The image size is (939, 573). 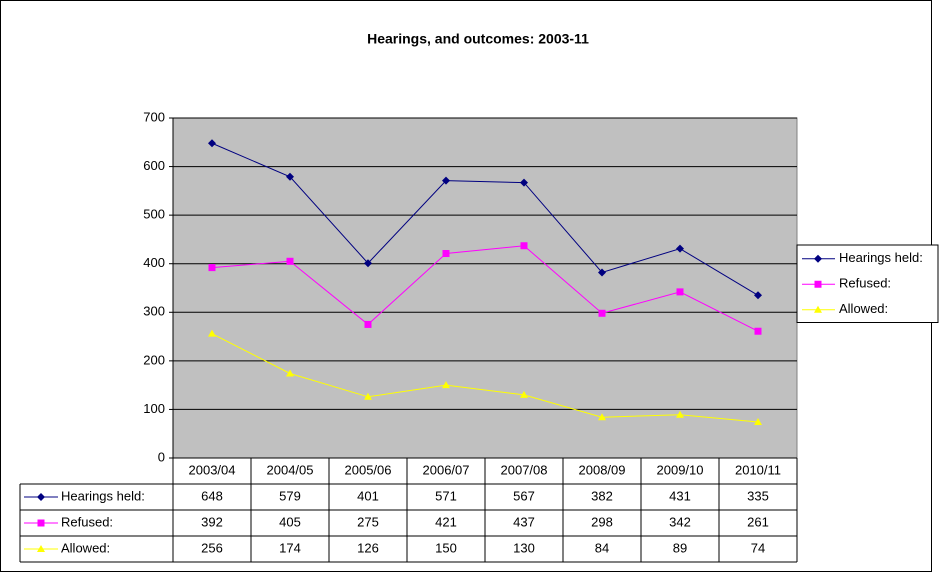 What do you see at coordinates (524, 521) in the screenshot?
I see `table-value: 437` at bounding box center [524, 521].